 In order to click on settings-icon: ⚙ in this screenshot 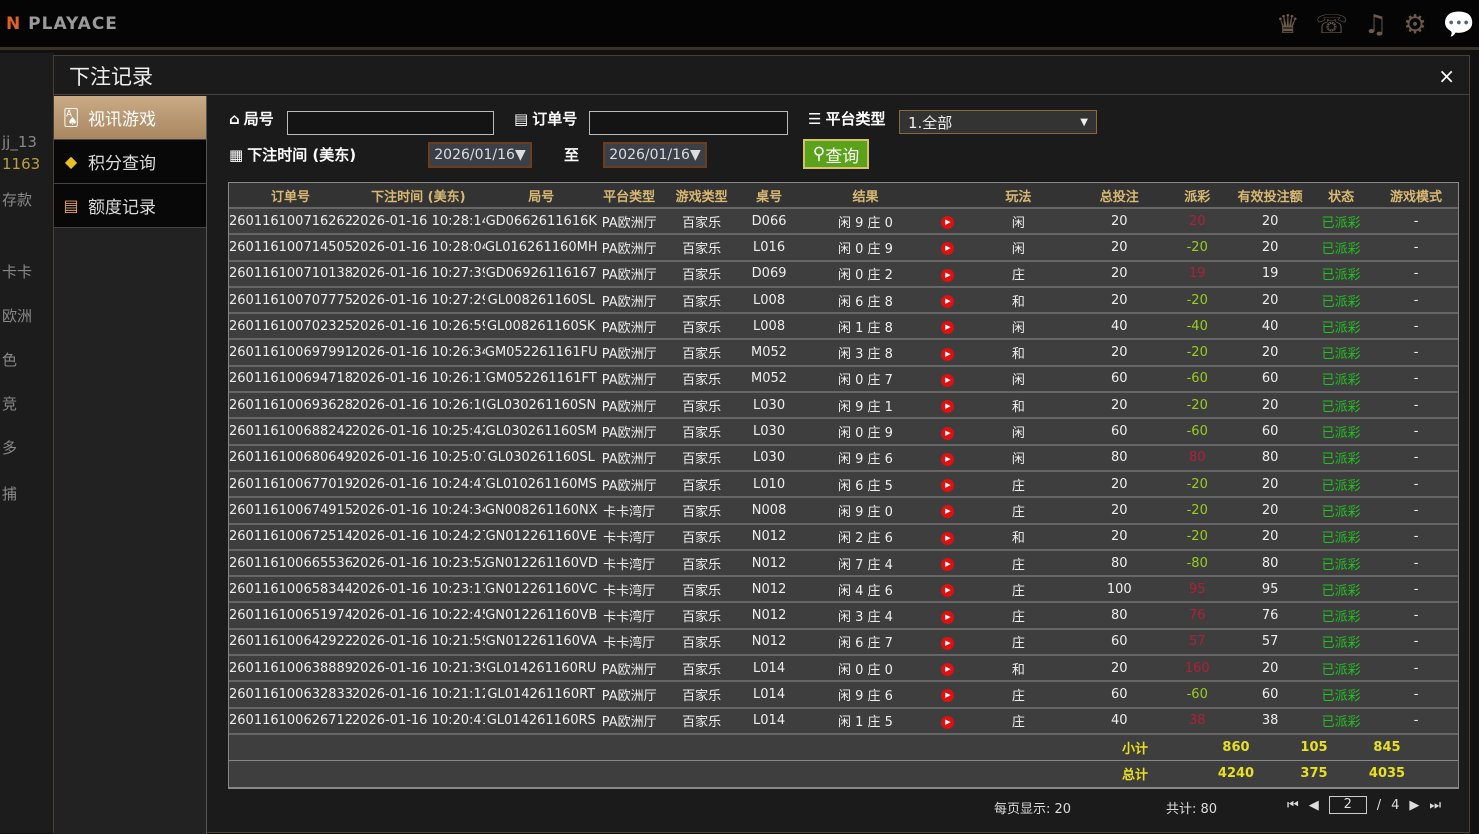, I will do `click(1415, 25)`.